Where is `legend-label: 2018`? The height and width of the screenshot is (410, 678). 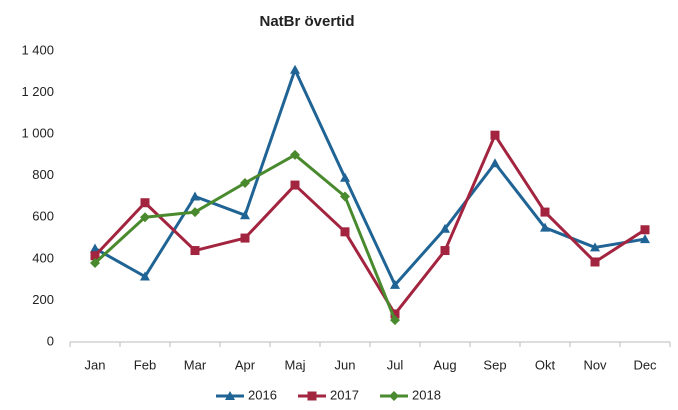
legend-label: 2018 is located at coordinates (426, 394).